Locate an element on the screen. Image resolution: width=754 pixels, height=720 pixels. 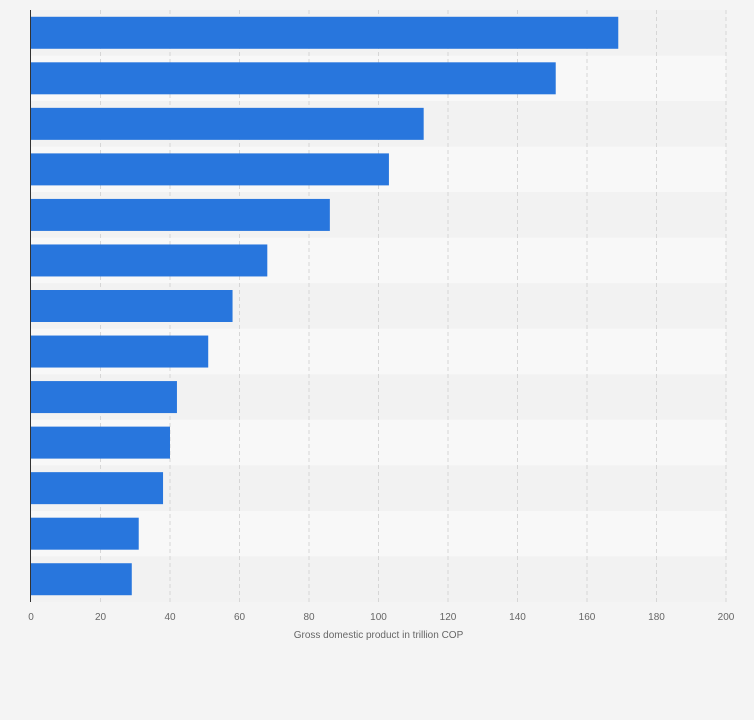
x-tick-label: 160 is located at coordinates (587, 617).